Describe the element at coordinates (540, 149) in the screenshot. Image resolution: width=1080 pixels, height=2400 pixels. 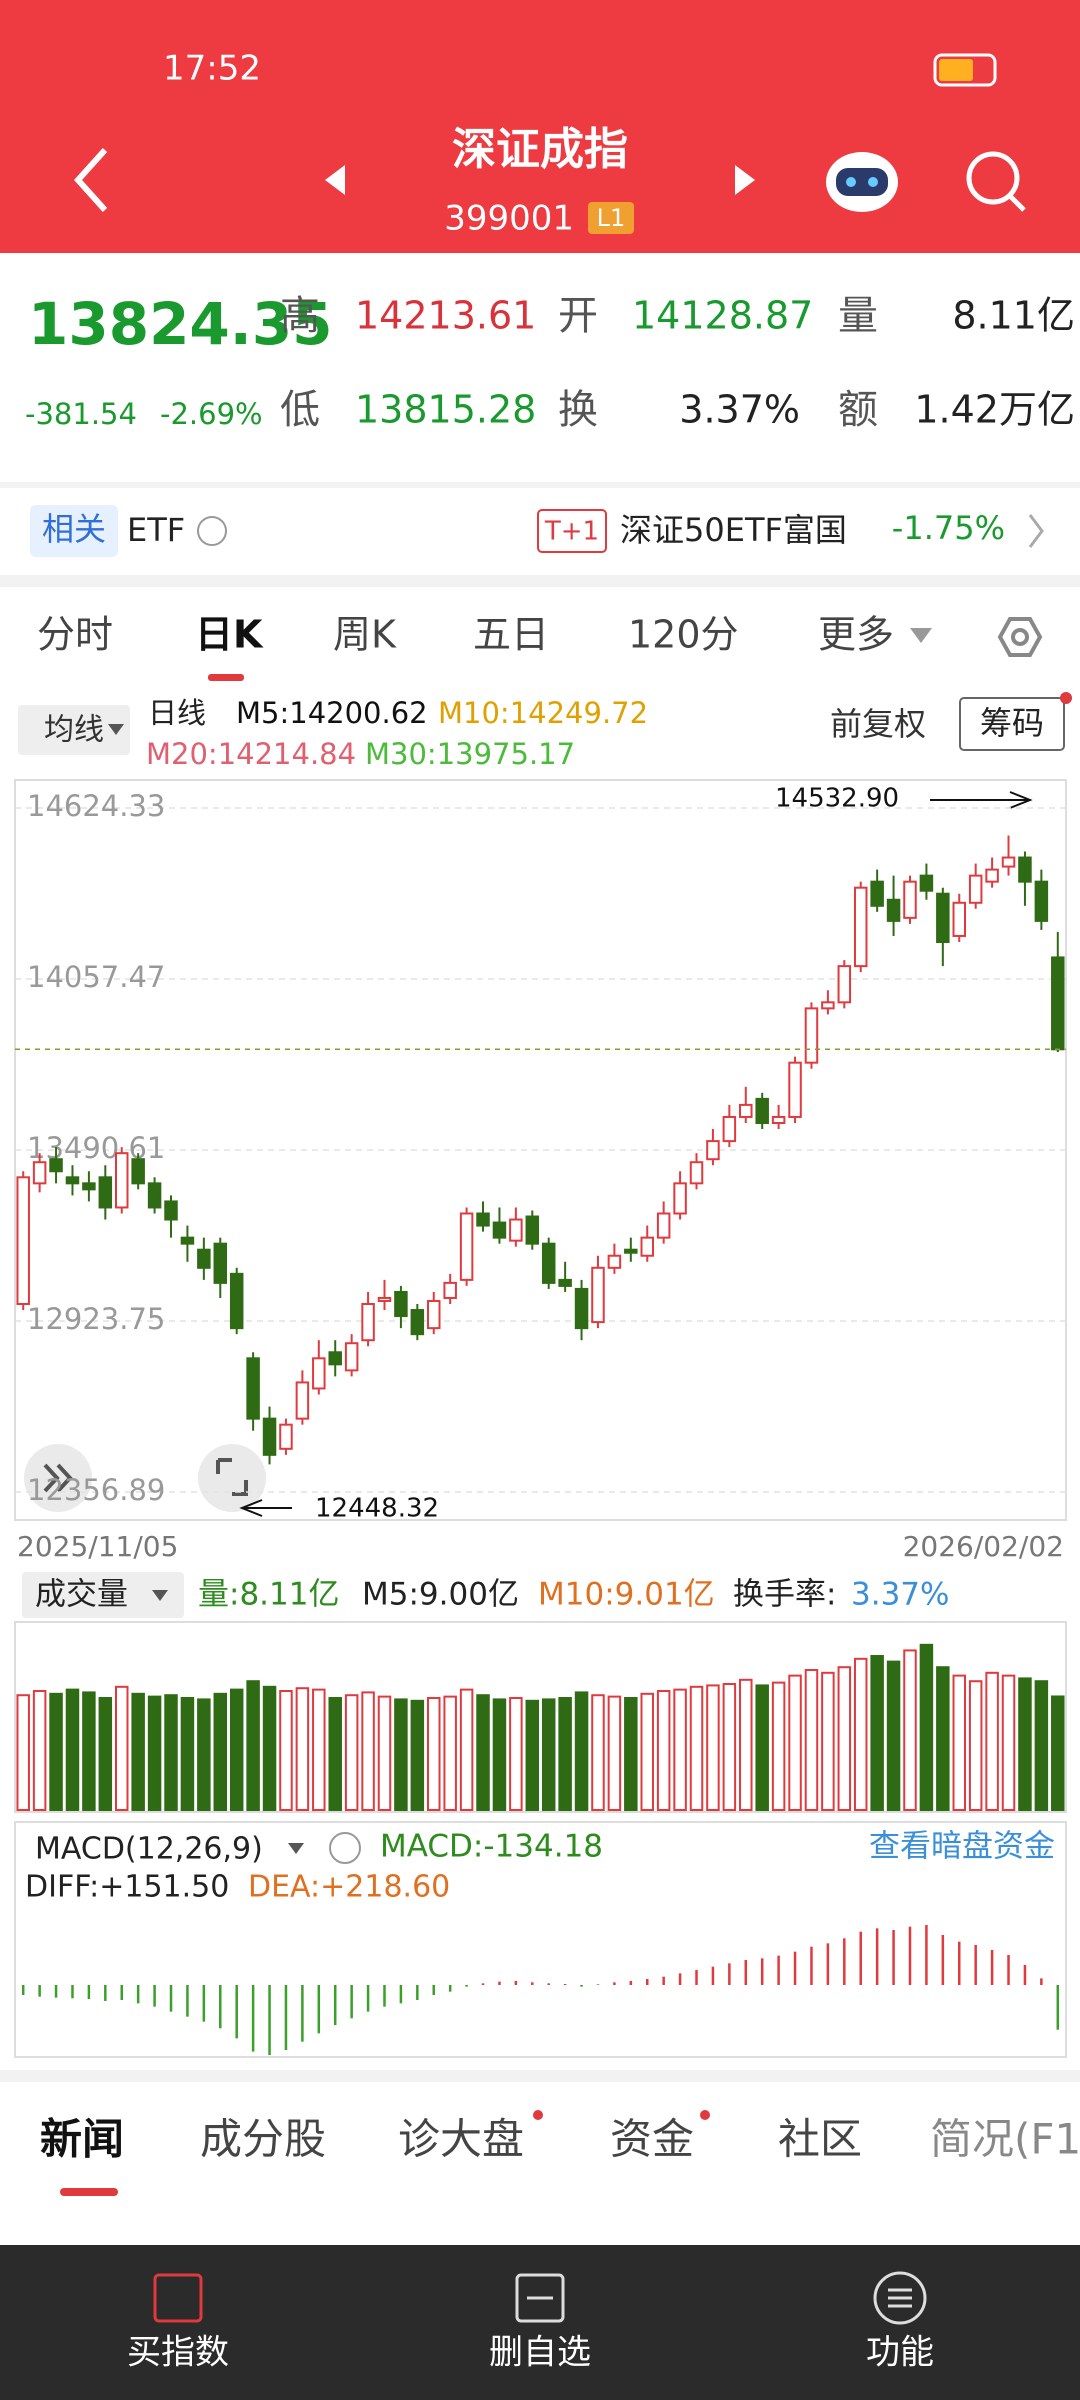
I see `title: 深证成指` at that location.